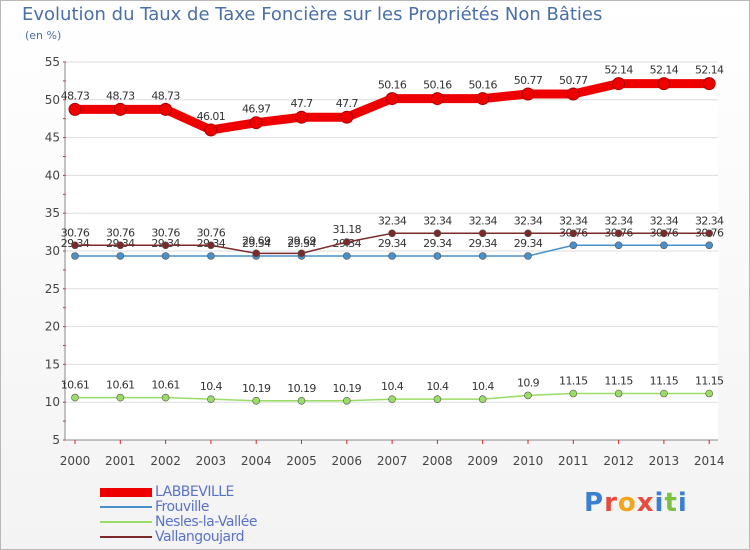  Describe the element at coordinates (52, 213) in the screenshot. I see `y-tick-label: 35` at that location.